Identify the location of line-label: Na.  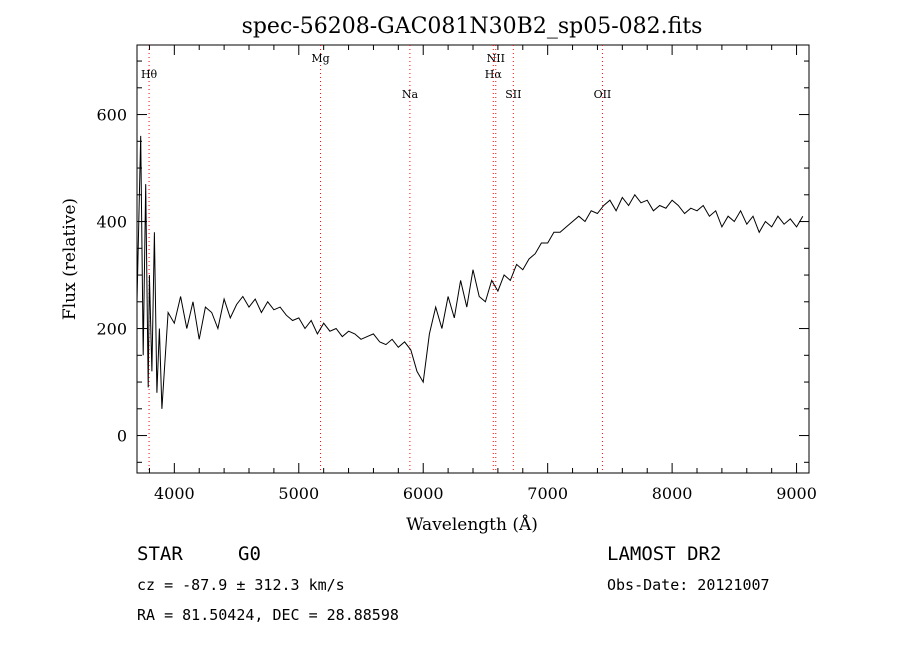
(410, 94).